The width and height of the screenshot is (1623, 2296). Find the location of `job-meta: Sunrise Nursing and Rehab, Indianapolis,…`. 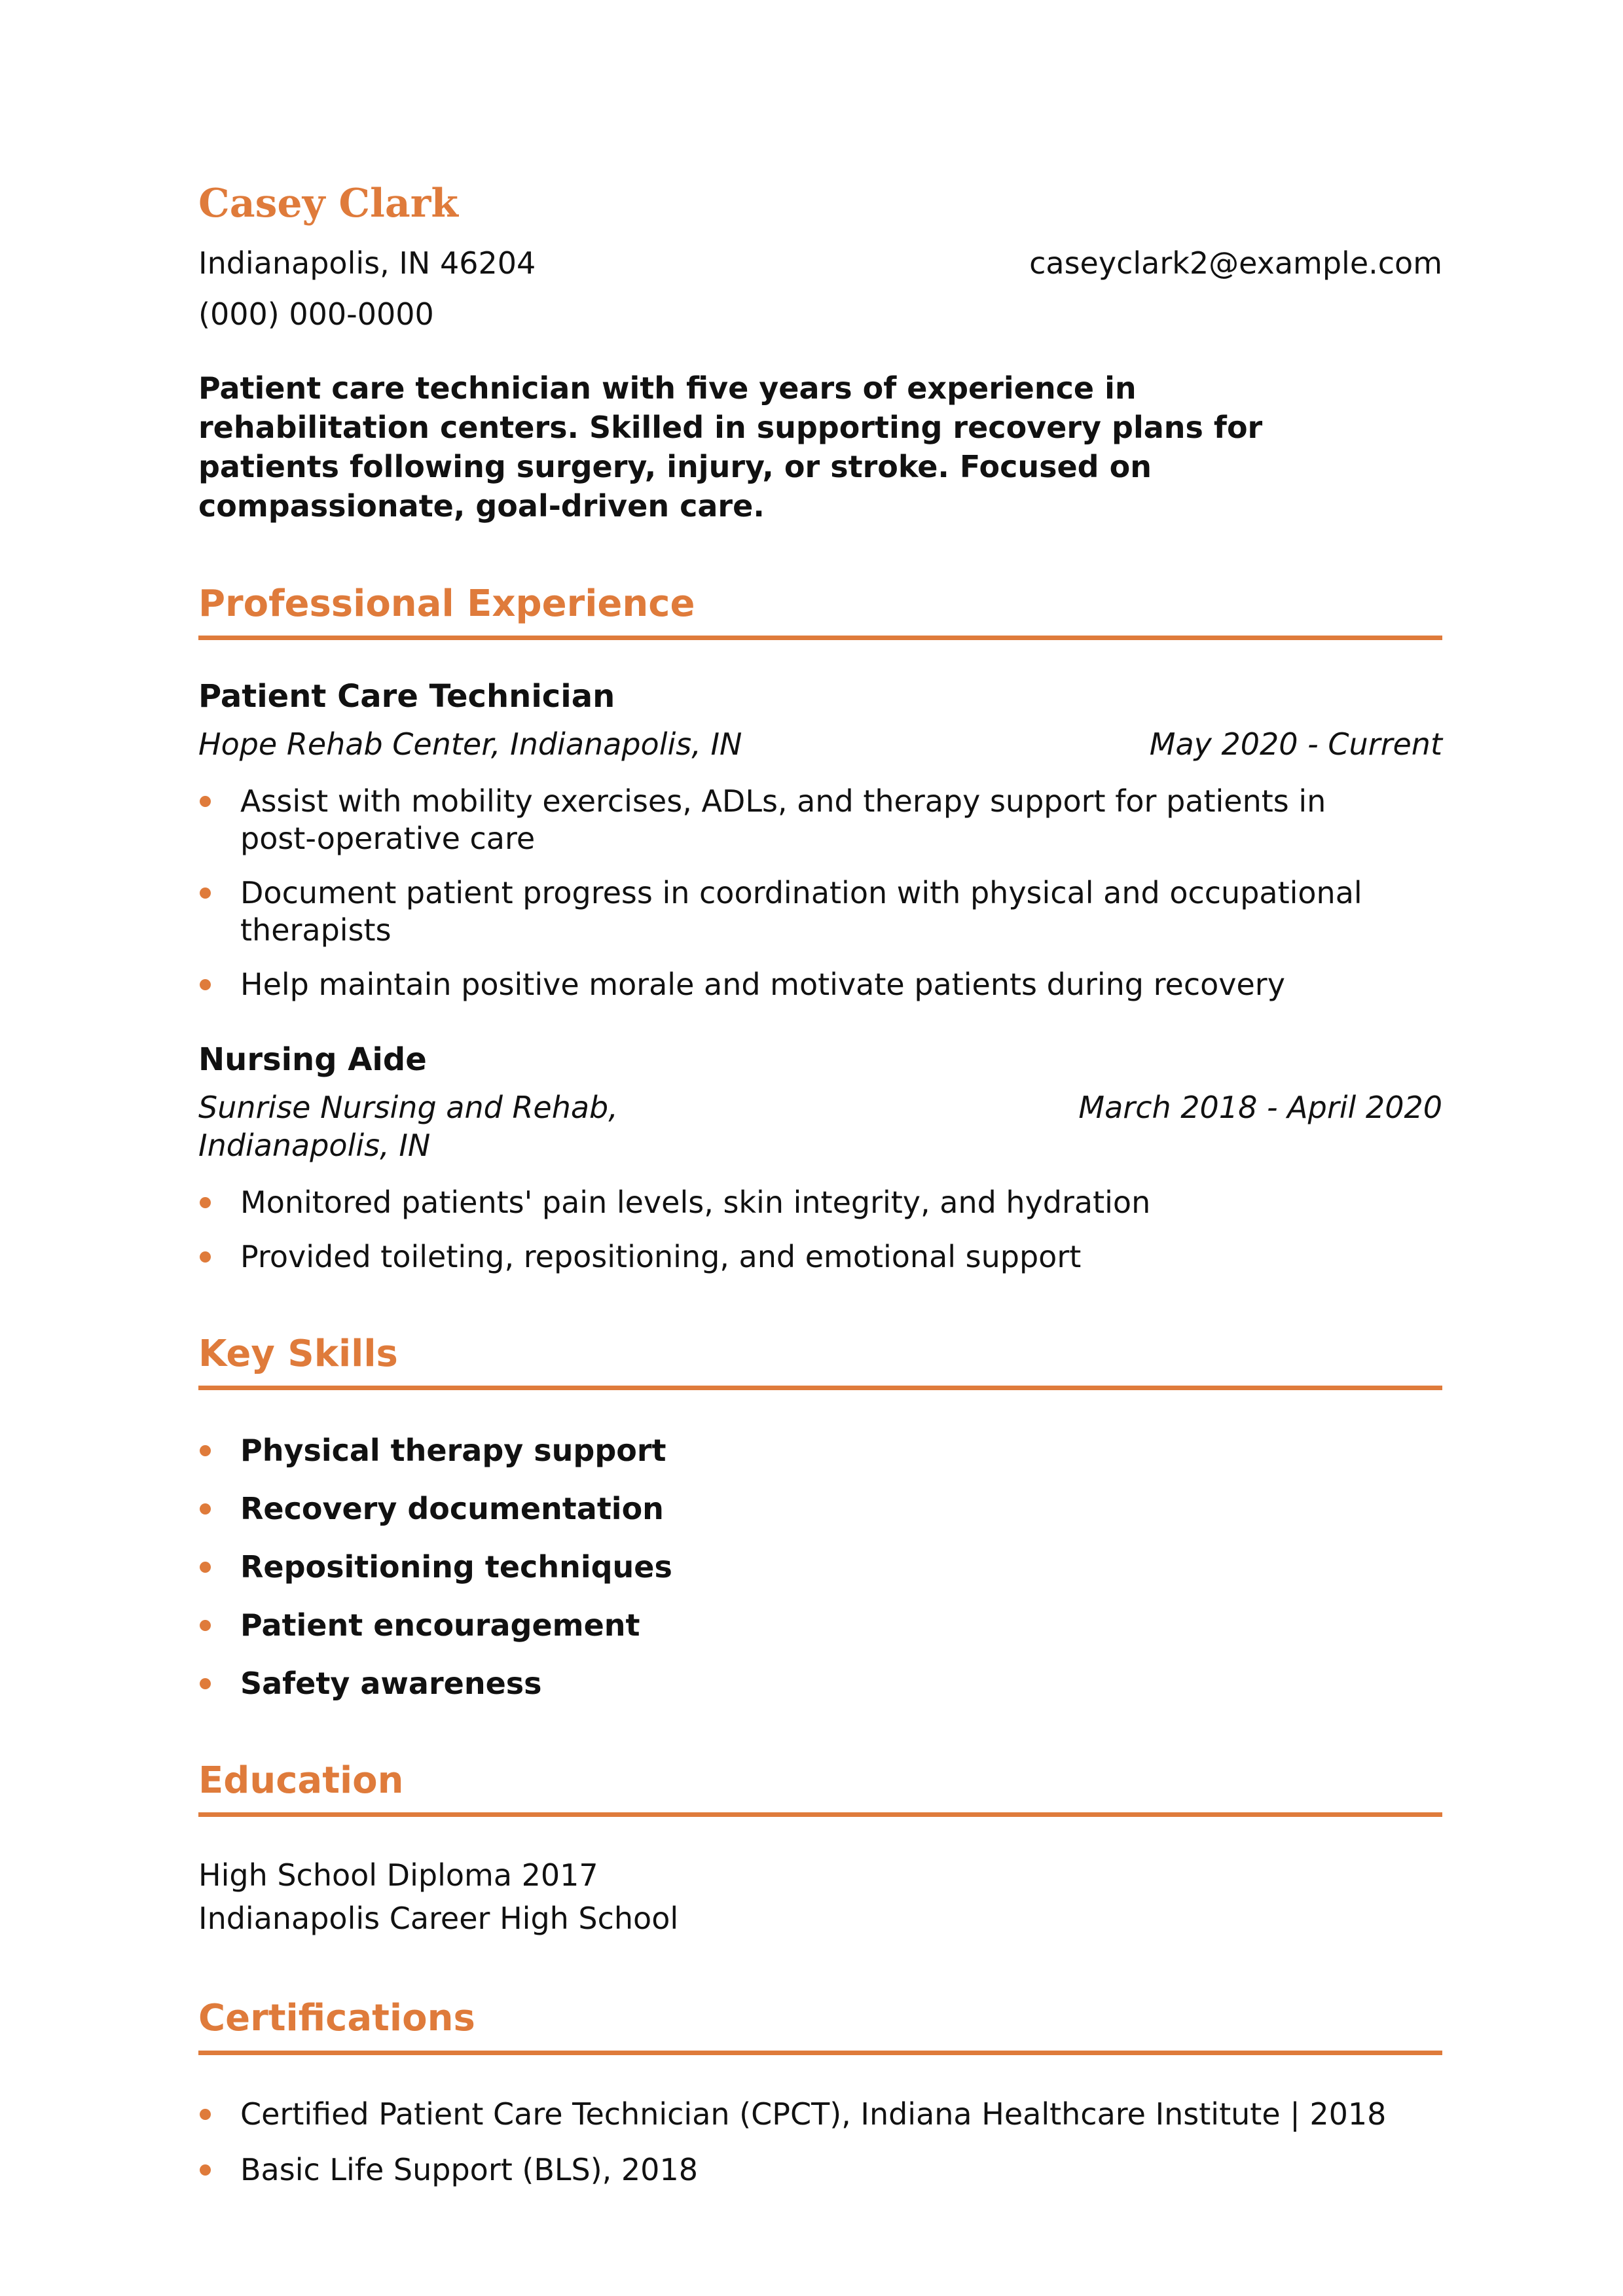

job-meta: Sunrise Nursing and Rehab, Indianapolis,… is located at coordinates (820, 1126).